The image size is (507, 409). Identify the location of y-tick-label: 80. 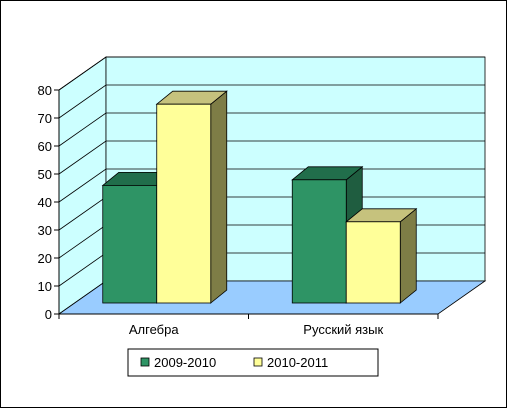
(45, 90).